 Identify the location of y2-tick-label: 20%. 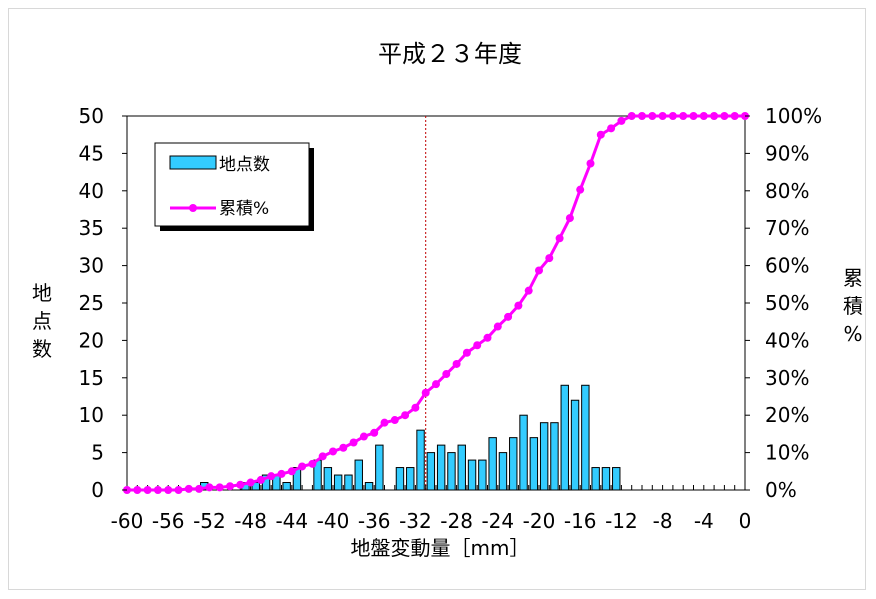
(787, 415).